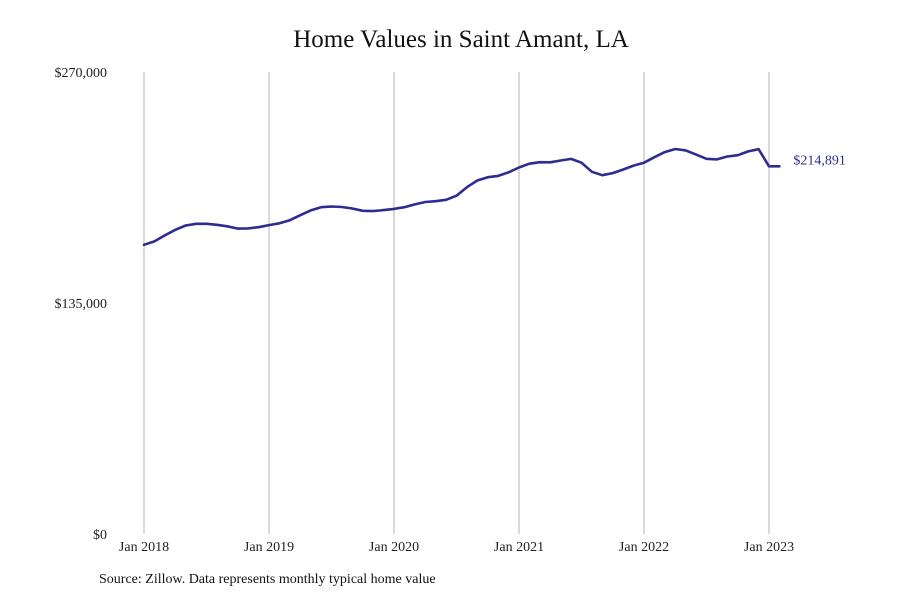 The image size is (900, 600). I want to click on x-tick-label: Jan 2020, so click(394, 547).